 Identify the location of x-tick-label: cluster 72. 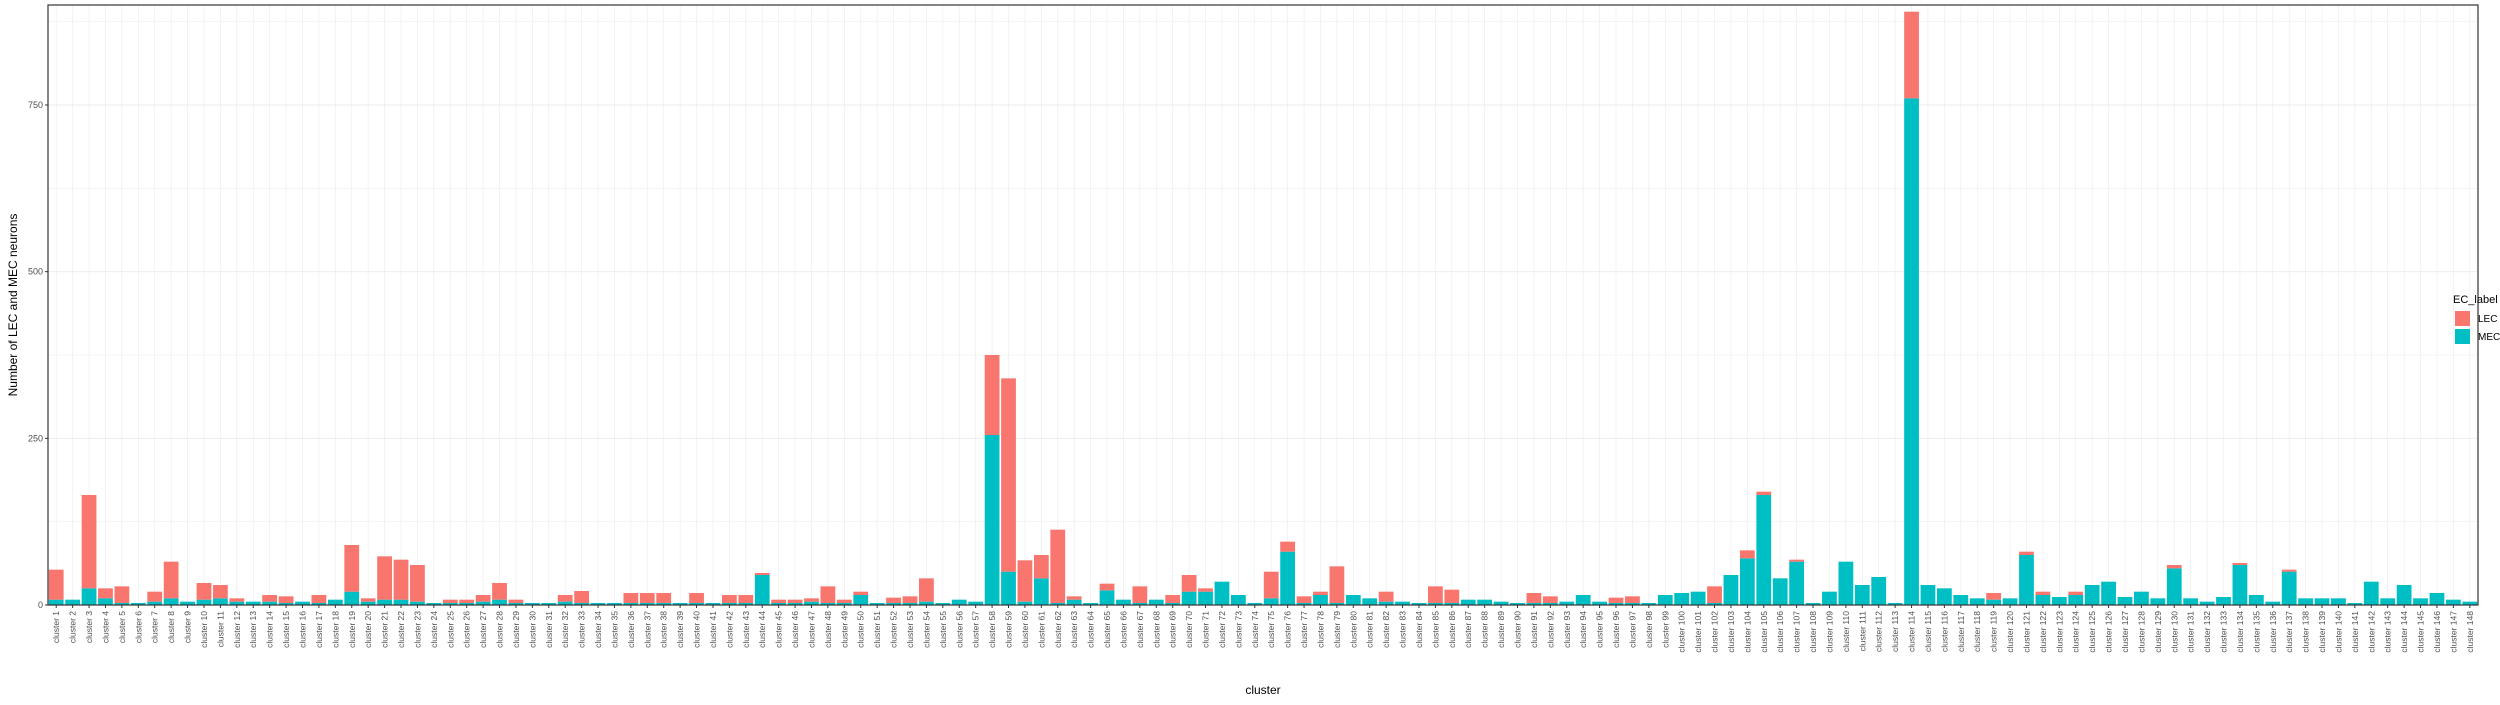
(1222, 629).